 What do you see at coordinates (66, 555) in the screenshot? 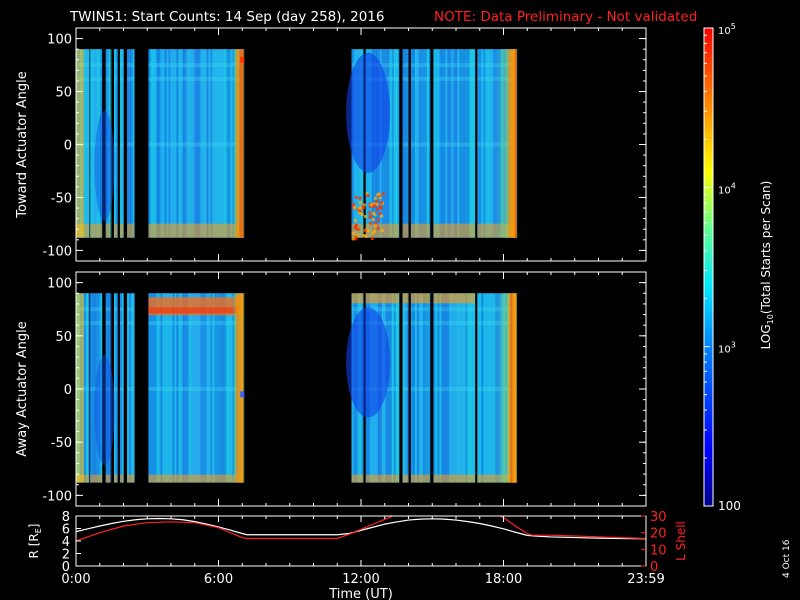
I see `y-tick-label: 2` at bounding box center [66, 555].